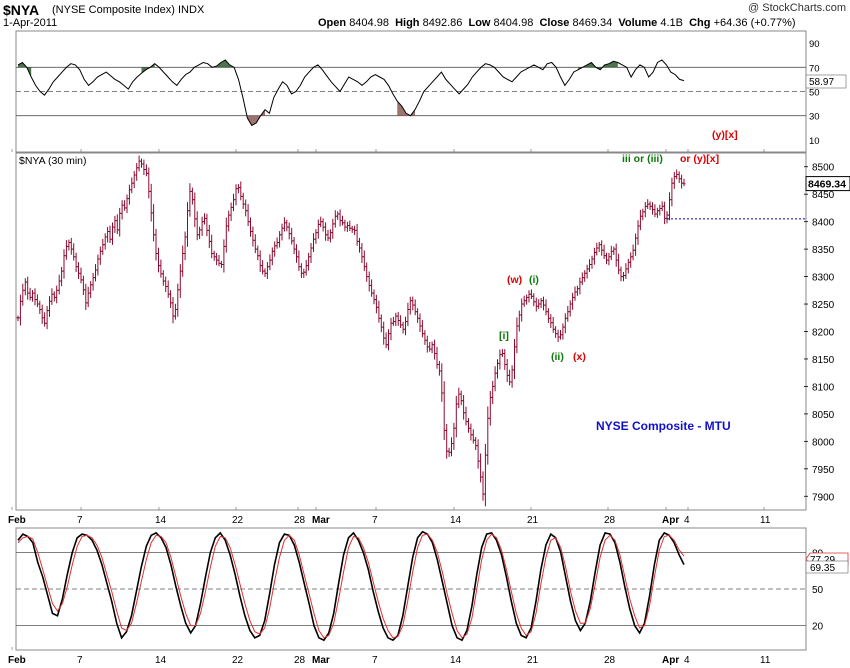 This screenshot has height=668, width=850. I want to click on chart-annotation: NYSE Composite - MTU, so click(663, 426).